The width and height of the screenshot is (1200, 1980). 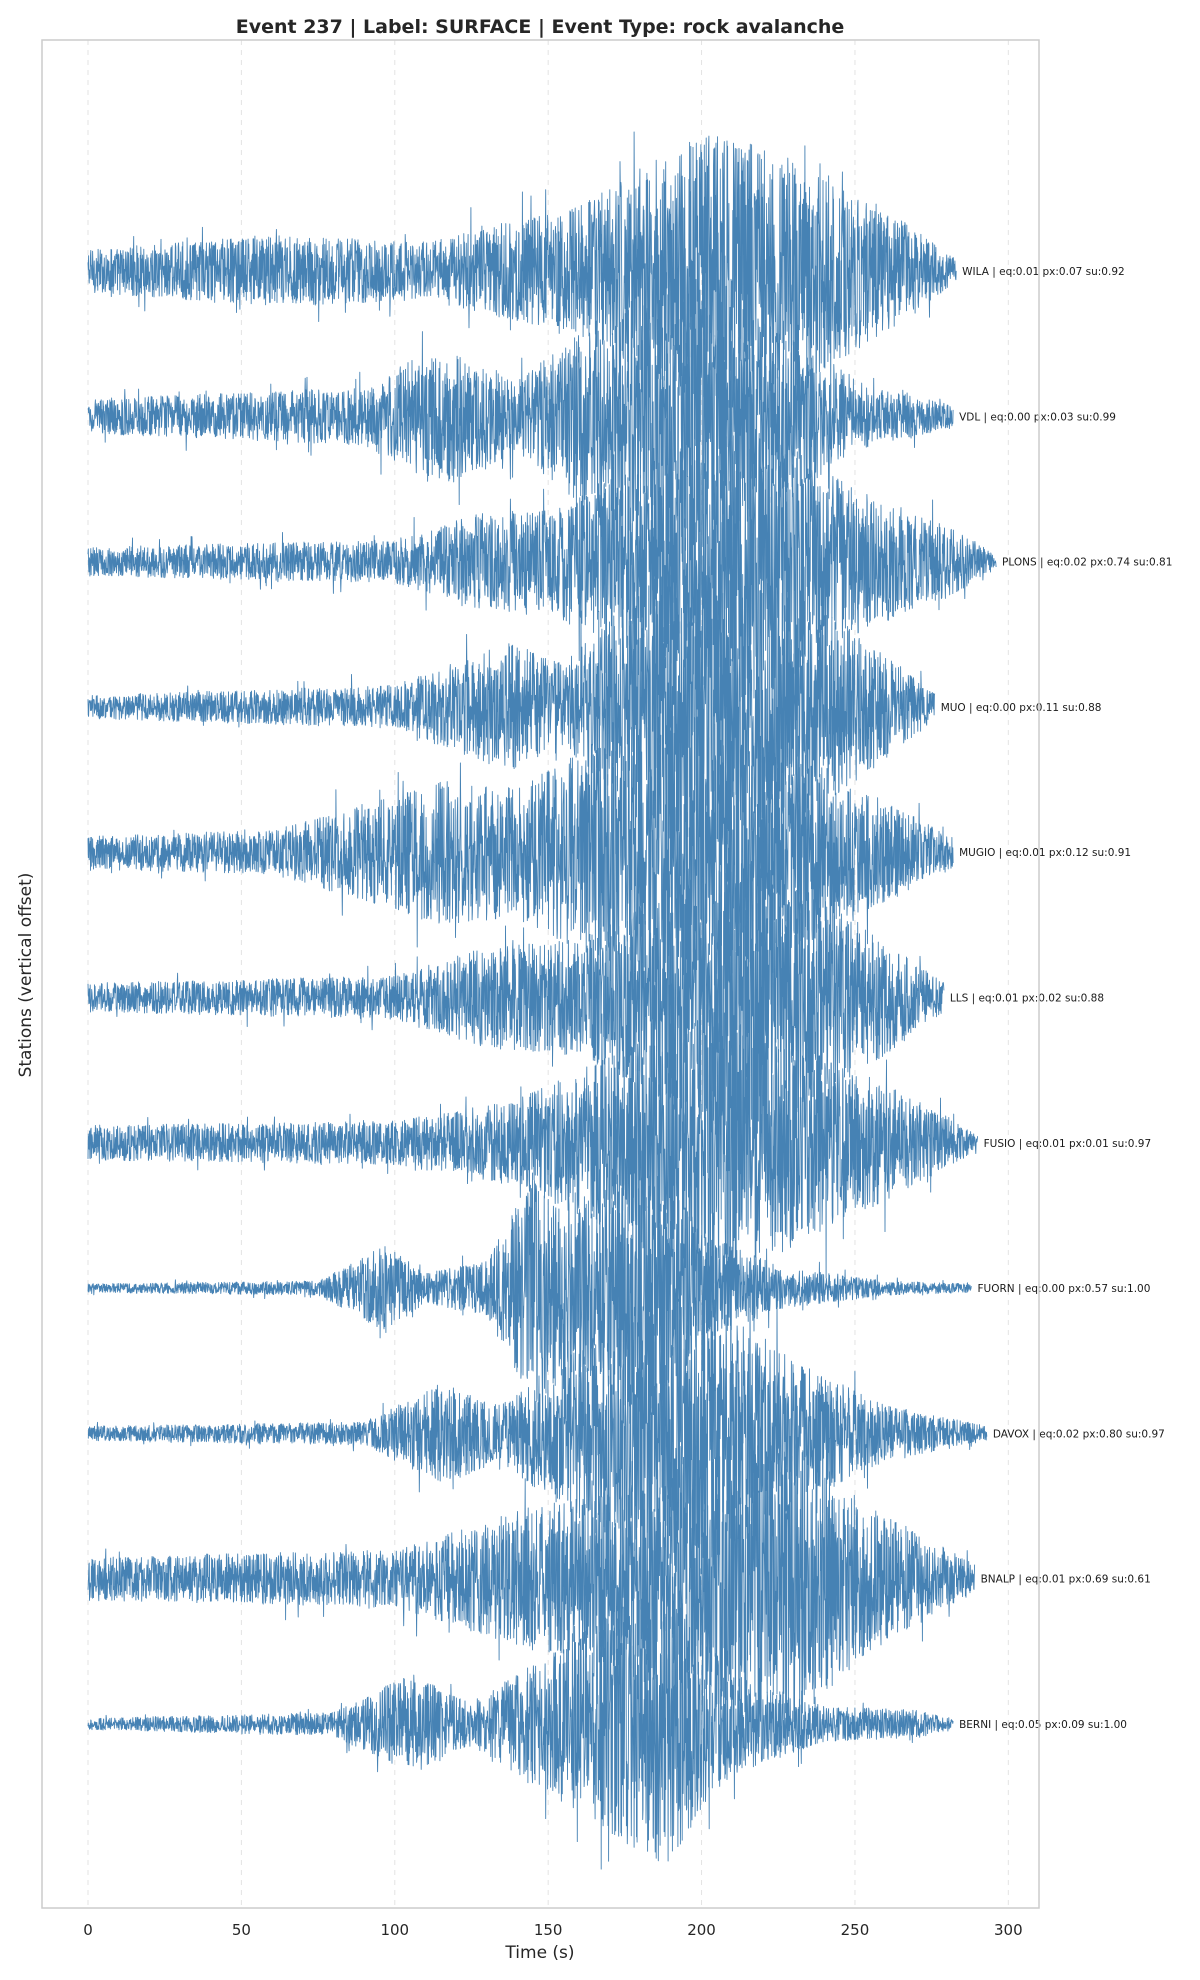 I want to click on x-axis-ticks: 0 50 100 150 200 250 300, so click(x=552, y=1930).